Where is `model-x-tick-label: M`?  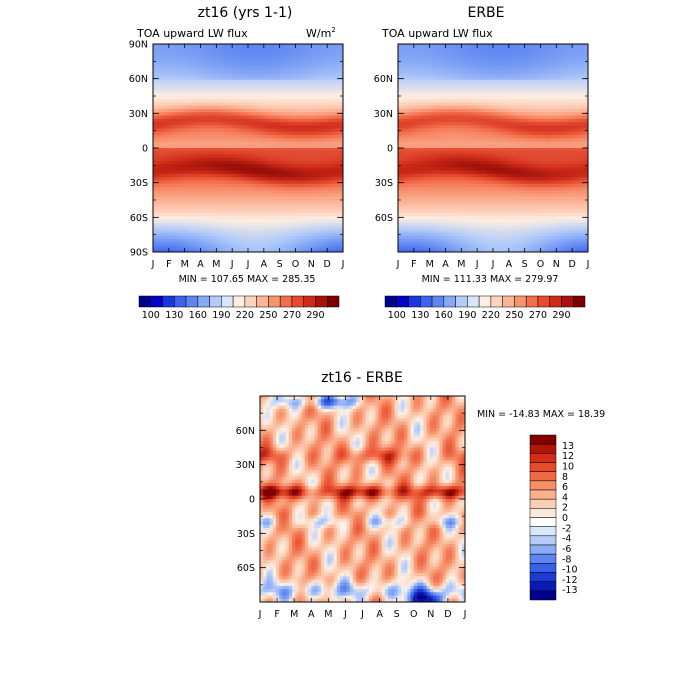
model-x-tick-label: M is located at coordinates (216, 264).